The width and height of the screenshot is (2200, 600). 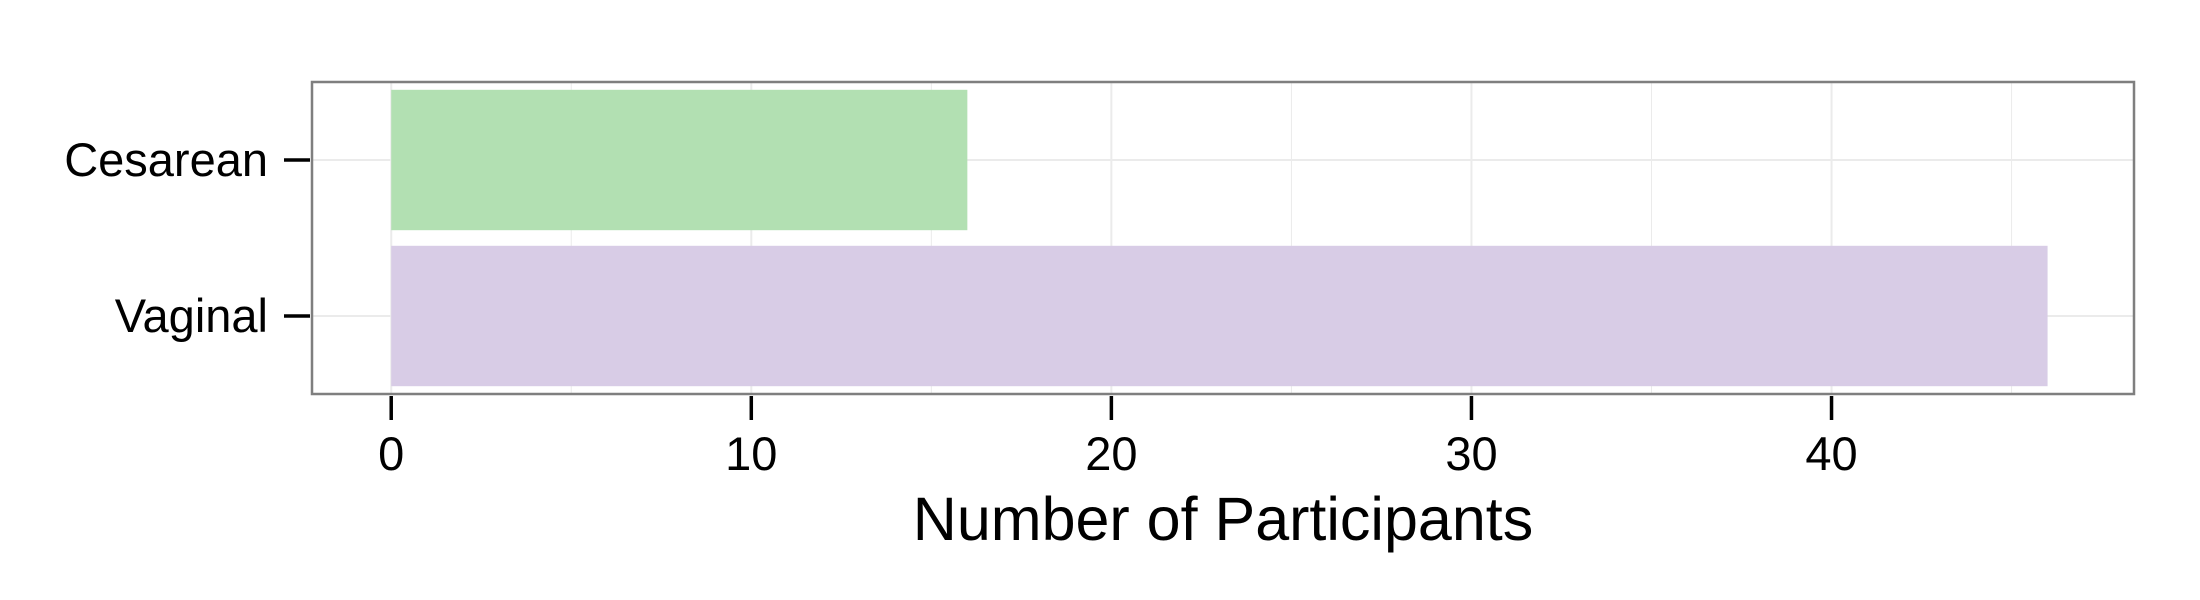 I want to click on x-tick-label-10: 10, so click(x=751, y=453).